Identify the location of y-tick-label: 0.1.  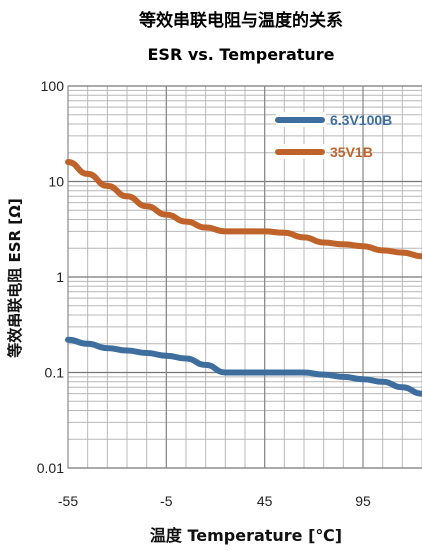
(55, 373).